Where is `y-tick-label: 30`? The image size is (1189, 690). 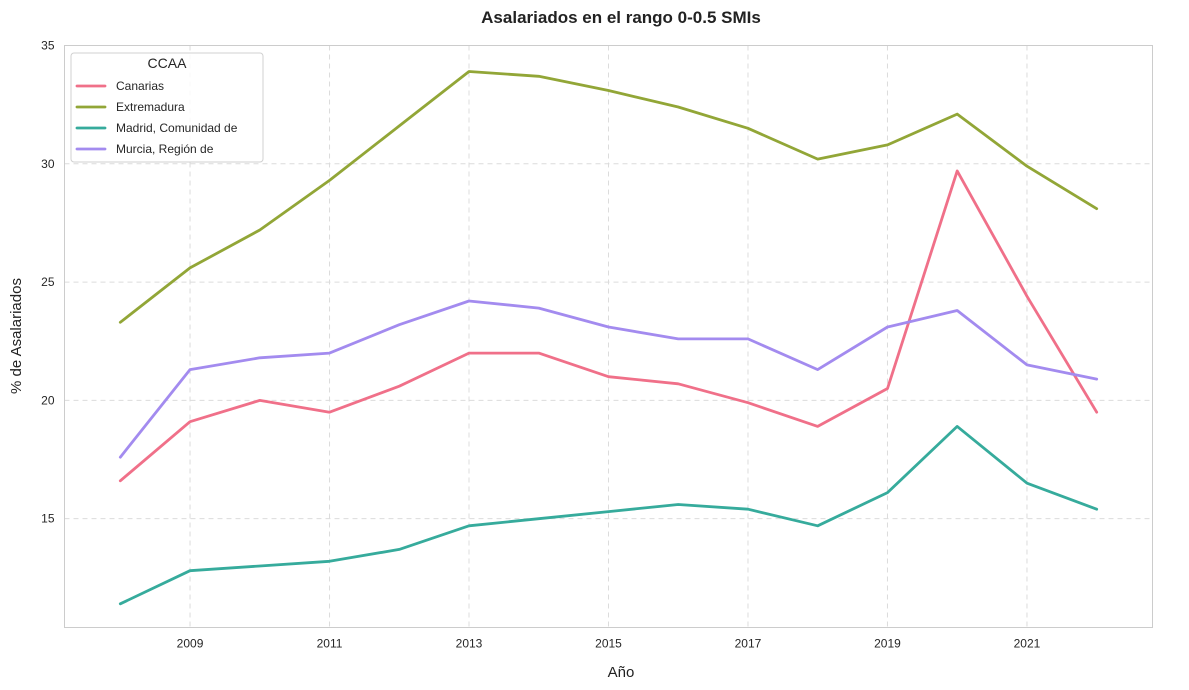
y-tick-label: 30 is located at coordinates (48, 164).